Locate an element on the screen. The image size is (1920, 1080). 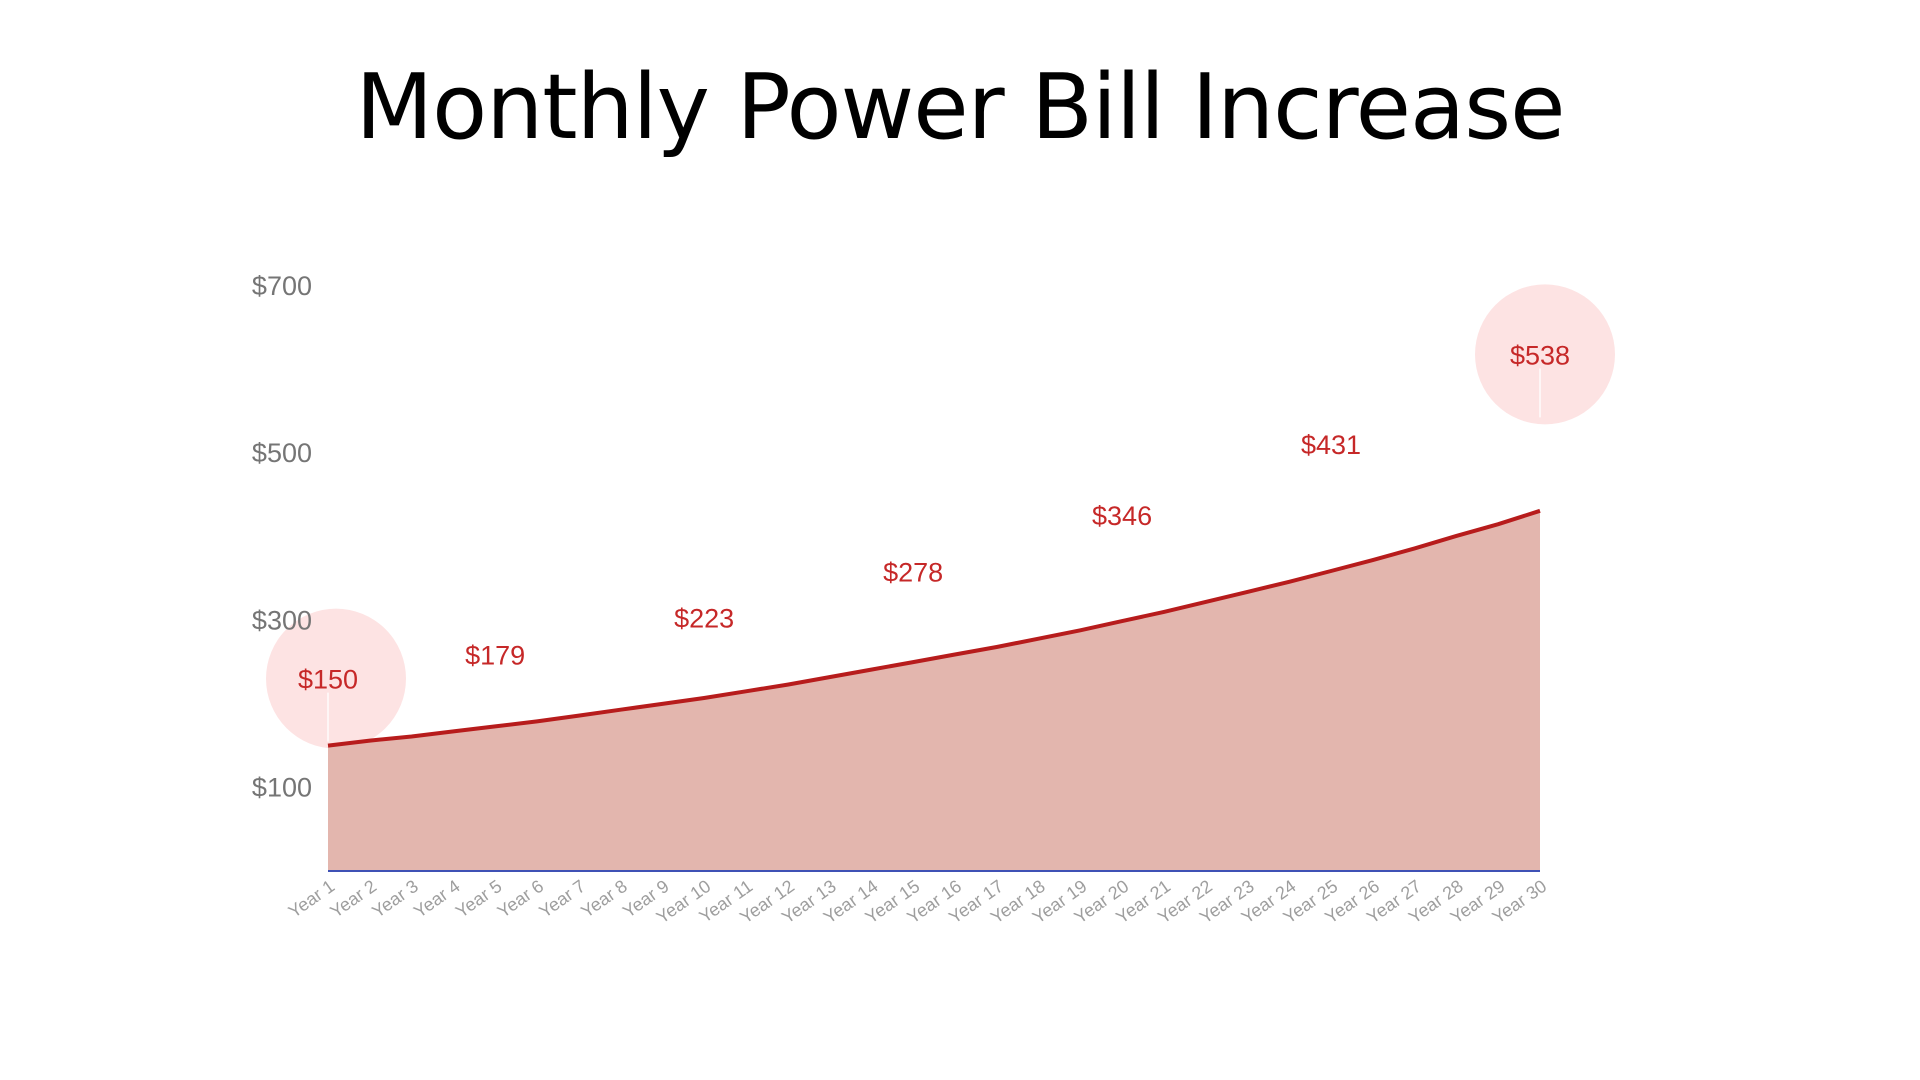
y-tick-label: $300 is located at coordinates (282, 620).